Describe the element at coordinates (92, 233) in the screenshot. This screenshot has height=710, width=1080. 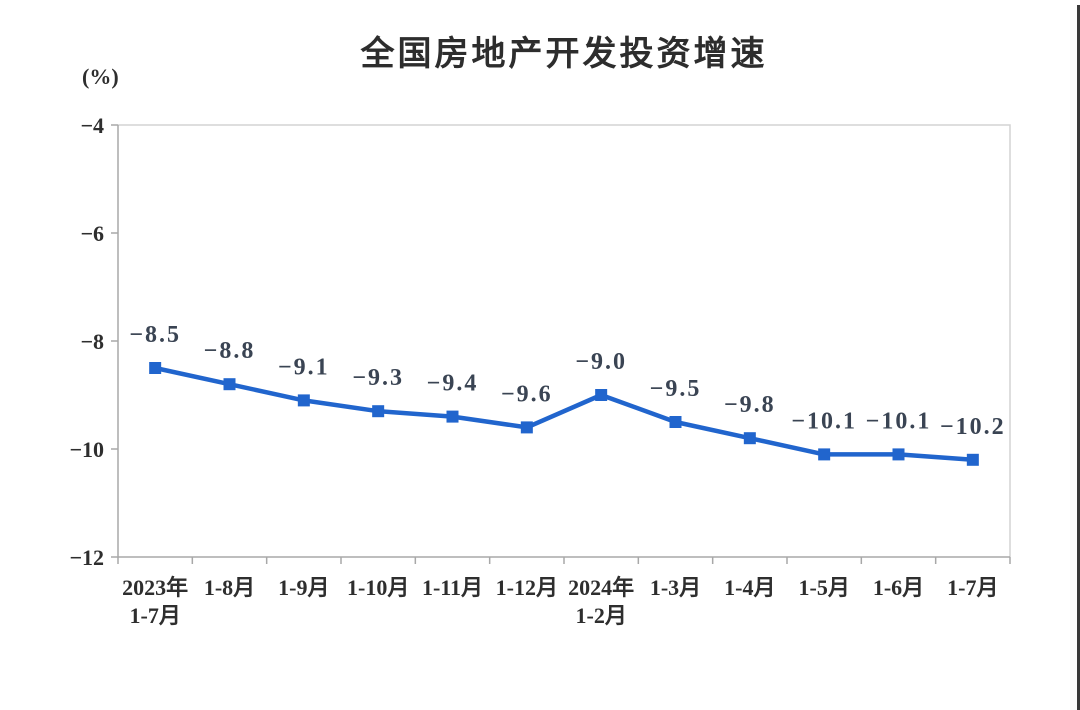
I see `y-axis-tick-label: −6` at that location.